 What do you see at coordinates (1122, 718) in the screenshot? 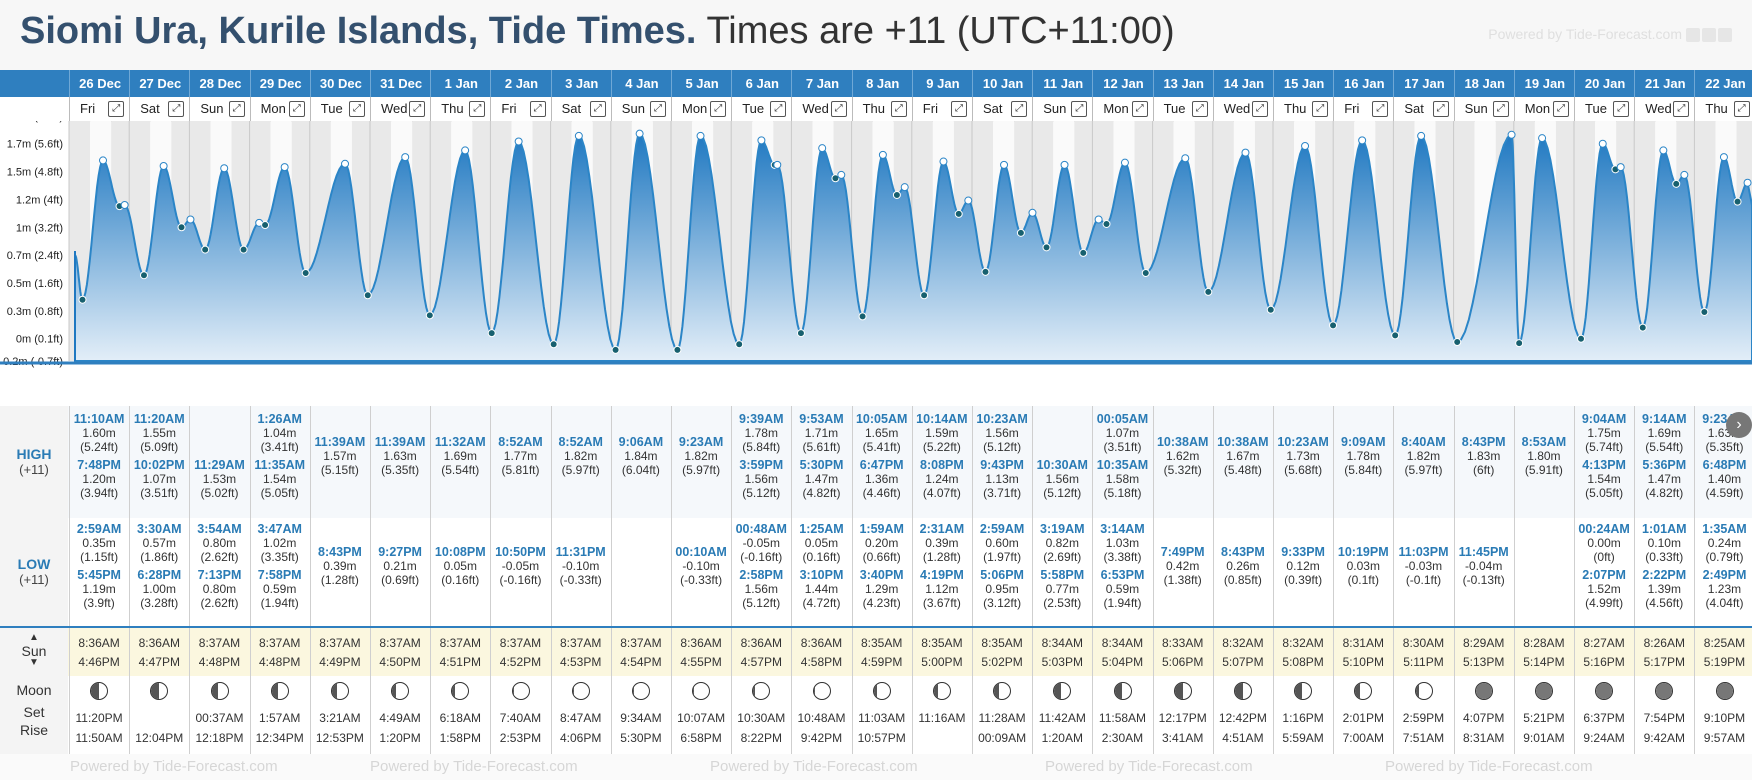
I see `moonset-time: 11:58AM` at bounding box center [1122, 718].